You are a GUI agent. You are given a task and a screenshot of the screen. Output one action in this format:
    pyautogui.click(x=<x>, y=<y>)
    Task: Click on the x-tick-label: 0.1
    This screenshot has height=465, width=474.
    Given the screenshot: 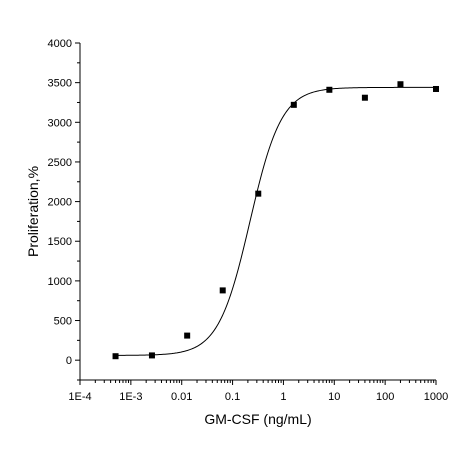 What is the action you would take?
    pyautogui.click(x=232, y=397)
    